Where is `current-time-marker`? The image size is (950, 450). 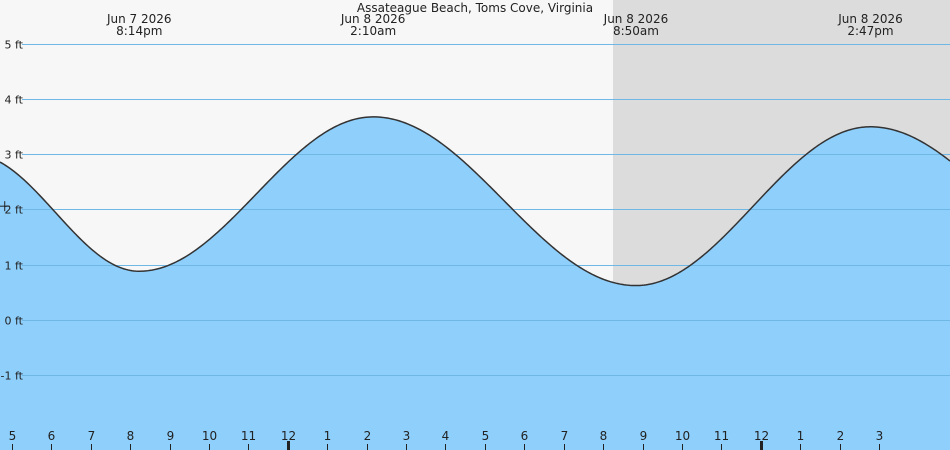
current-time-marker is located at coordinates (5, 206).